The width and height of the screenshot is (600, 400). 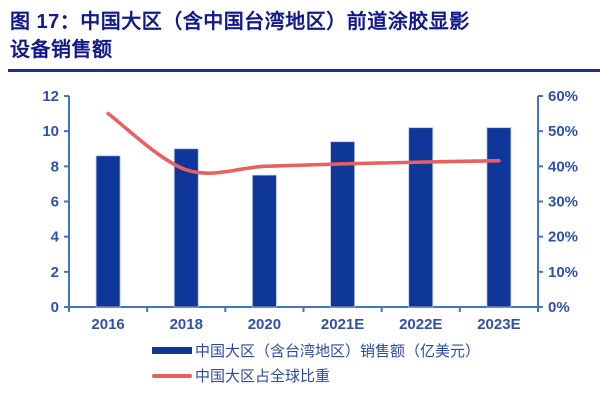 I want to click on svg-text: 40%, so click(x=563, y=166).